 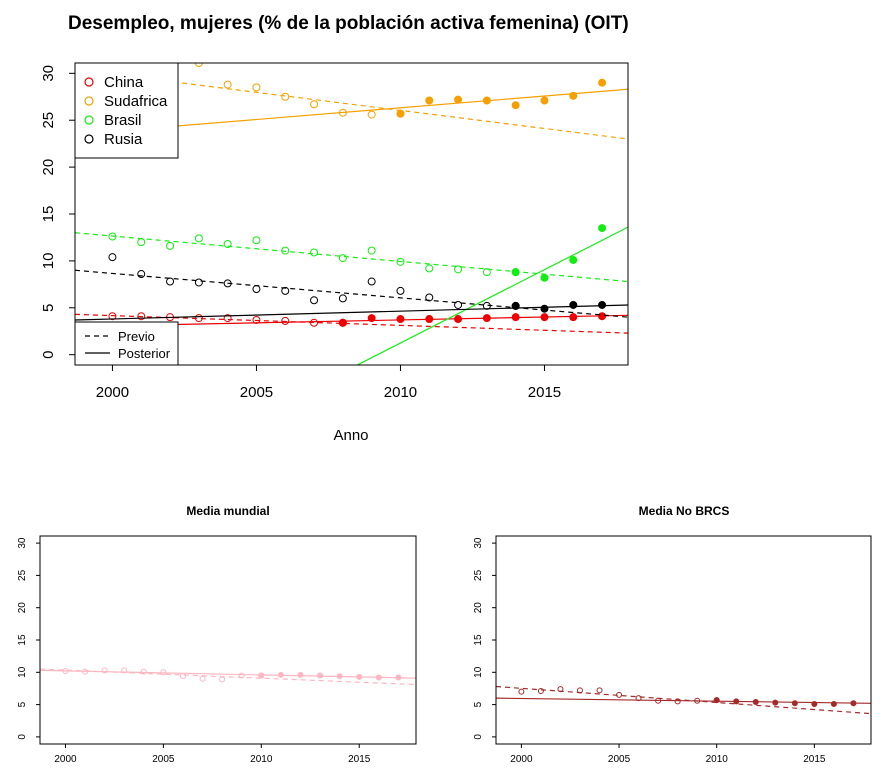 What do you see at coordinates (123, 120) in the screenshot?
I see `legend-label-brasil: Brasil` at bounding box center [123, 120].